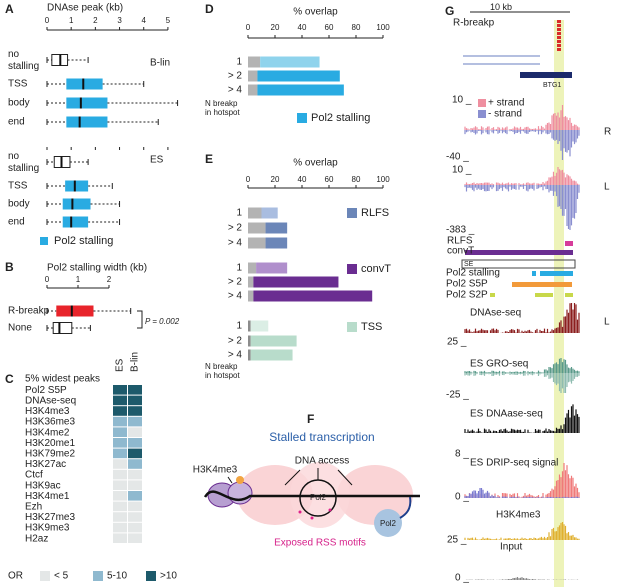  Describe the element at coordinates (315, 12) in the screenshot. I see `axis-title: % overlap` at that location.